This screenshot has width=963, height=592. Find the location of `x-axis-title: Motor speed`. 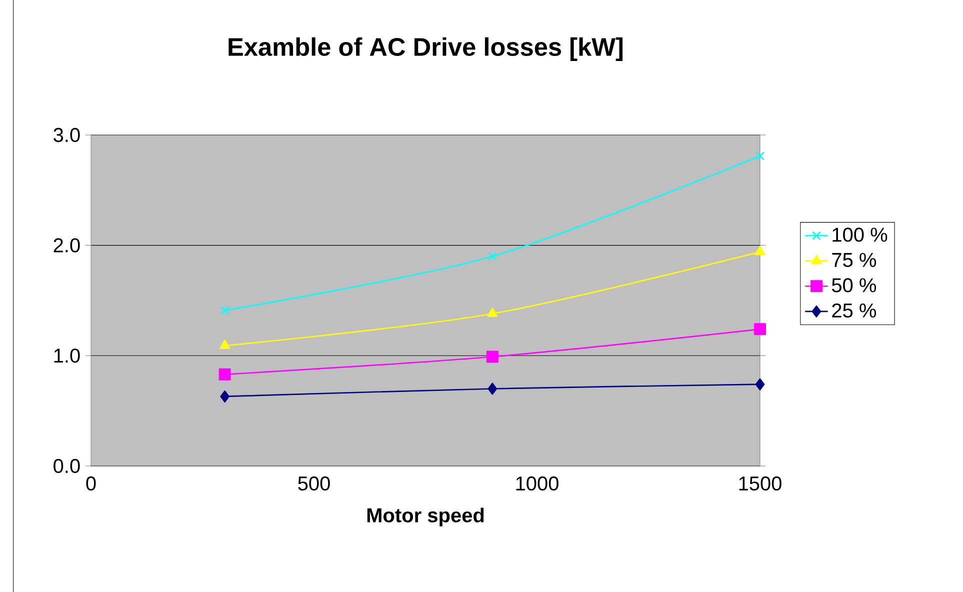

x-axis-title: Motor speed is located at coordinates (425, 517).